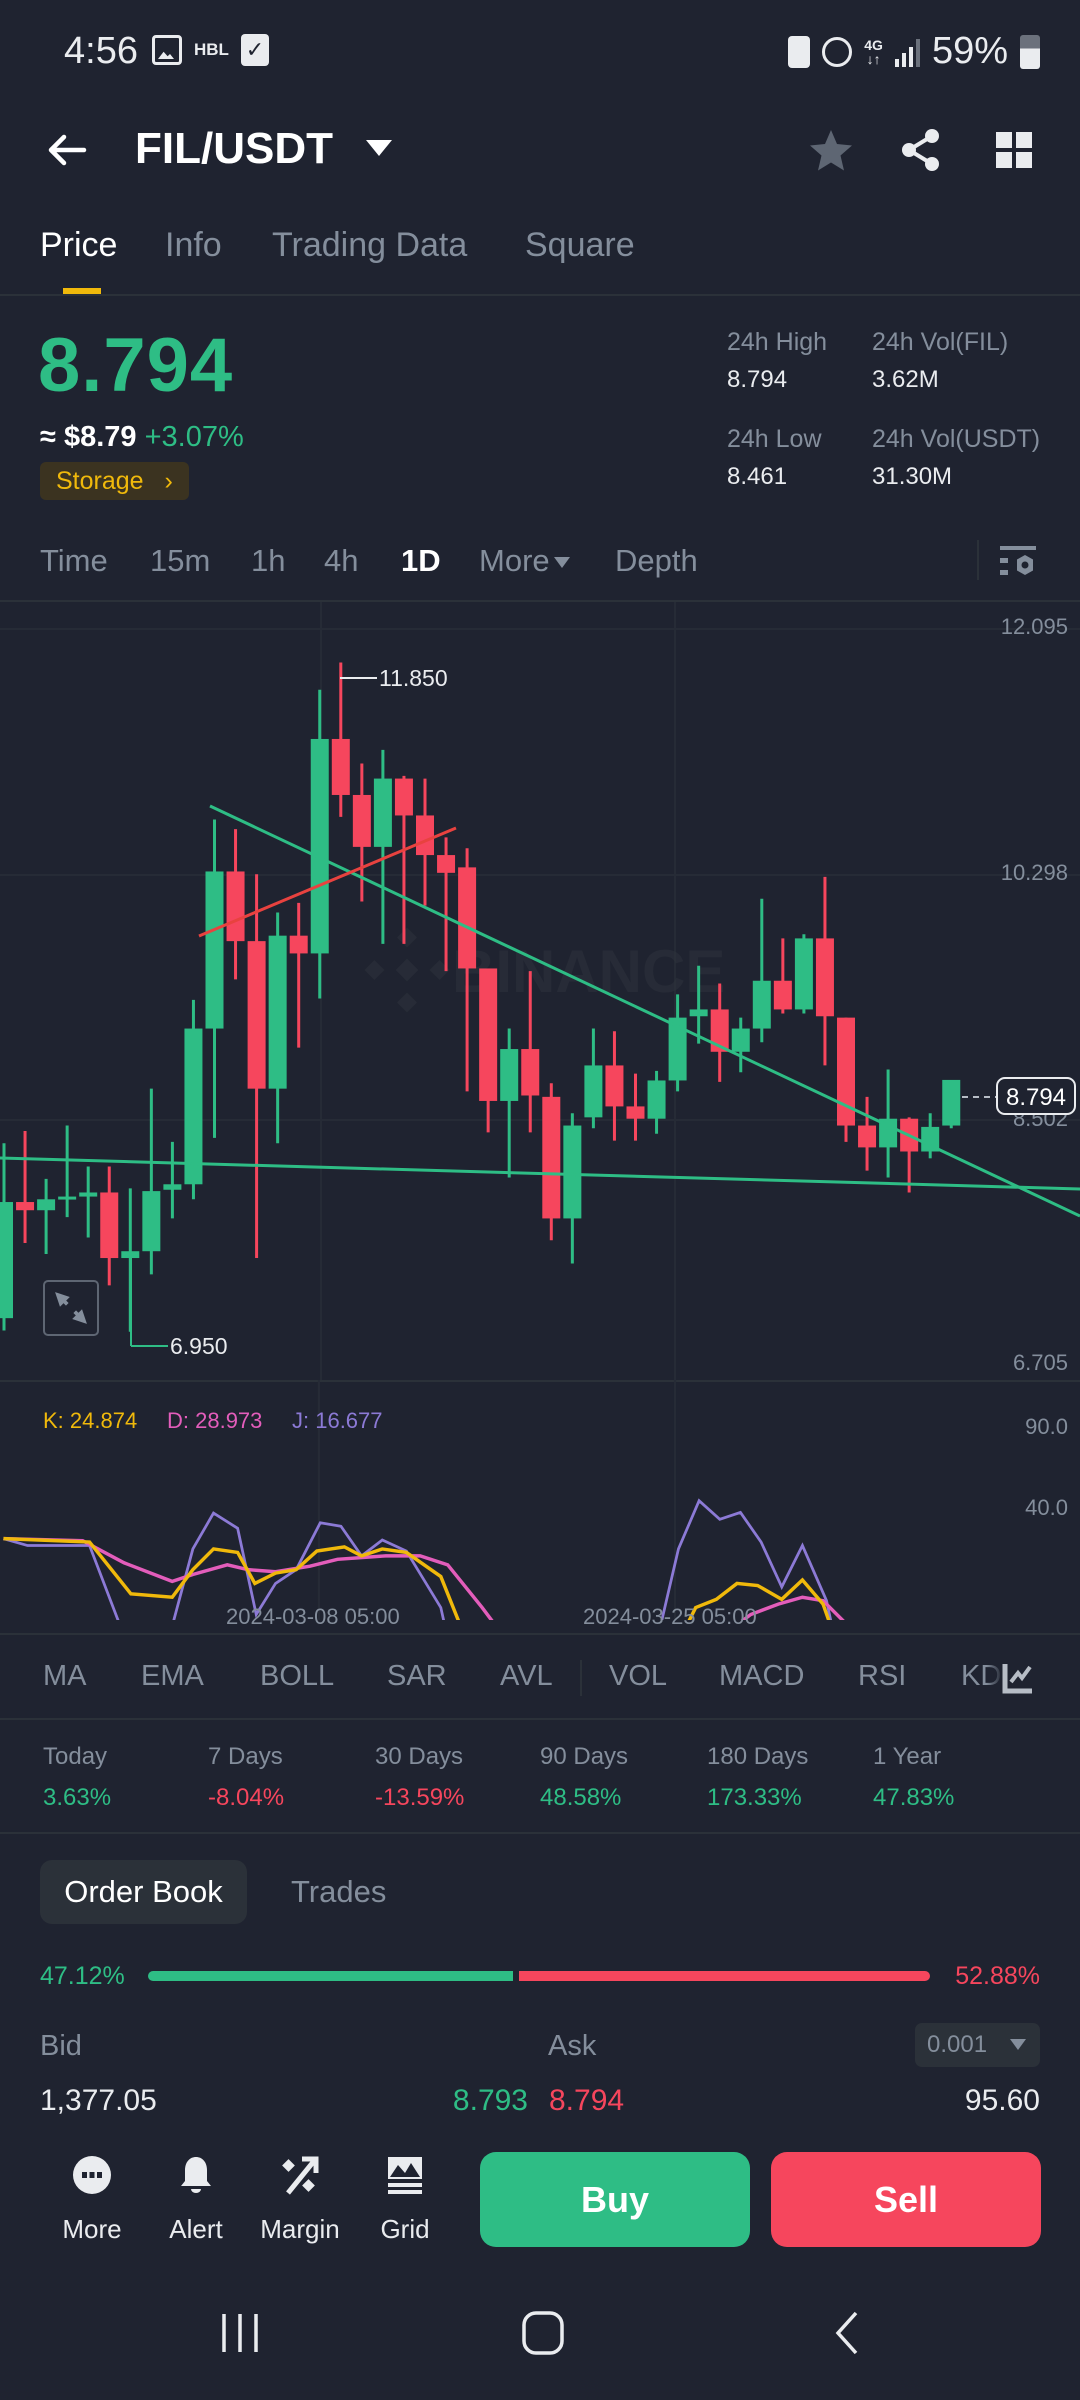 Image resolution: width=1080 pixels, height=2400 pixels. What do you see at coordinates (143, 1892) in the screenshot?
I see `tab-order-book: Order Book` at bounding box center [143, 1892].